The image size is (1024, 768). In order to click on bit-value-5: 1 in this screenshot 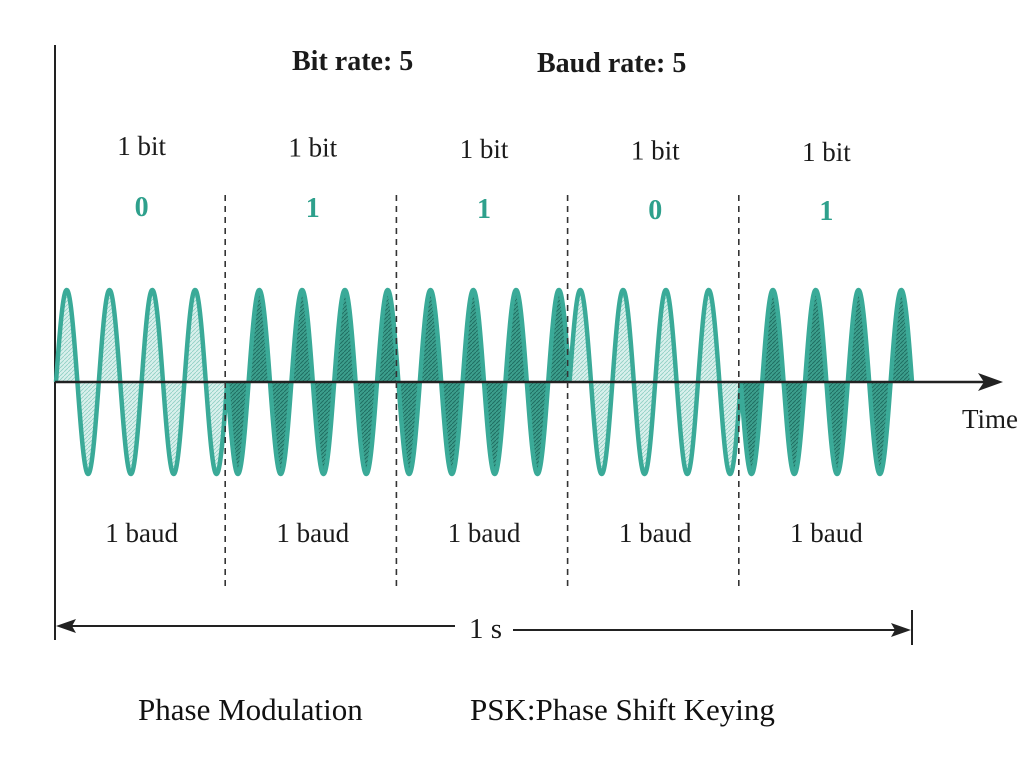, I will do `click(826, 211)`.